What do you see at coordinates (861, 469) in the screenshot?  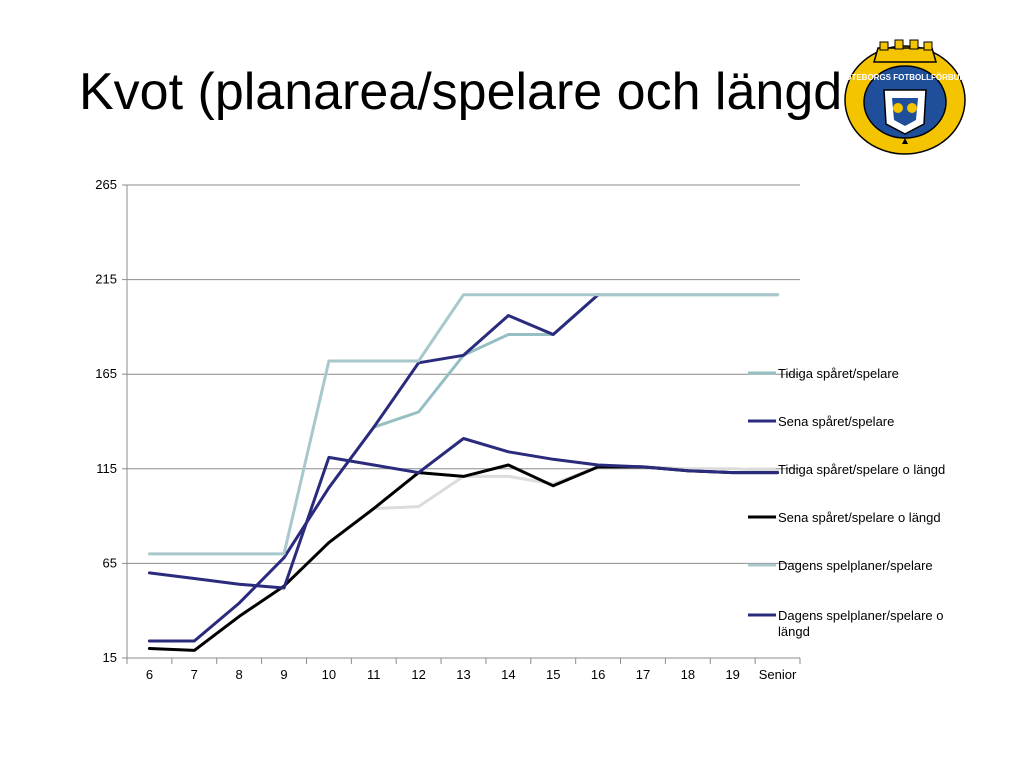 I see `legend-label: Tidiga spåret/spelare o längd` at bounding box center [861, 469].